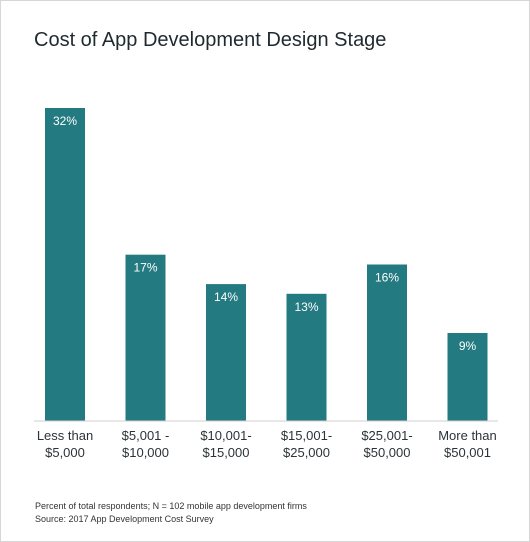  What do you see at coordinates (226, 452) in the screenshot?
I see `x-tick-label-2-line-1: $15,000` at bounding box center [226, 452].